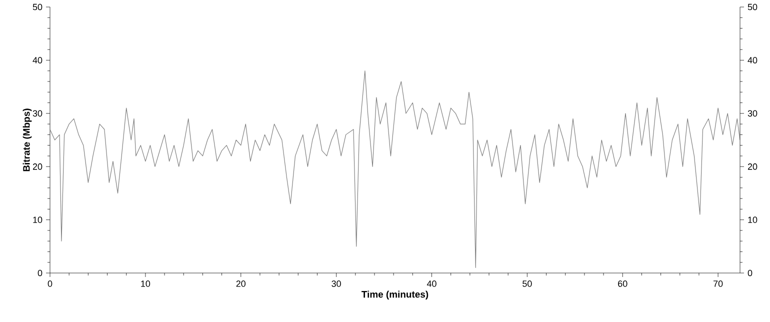 This screenshot has height=322, width=770. I want to click on x-tick-label: 60, so click(623, 283).